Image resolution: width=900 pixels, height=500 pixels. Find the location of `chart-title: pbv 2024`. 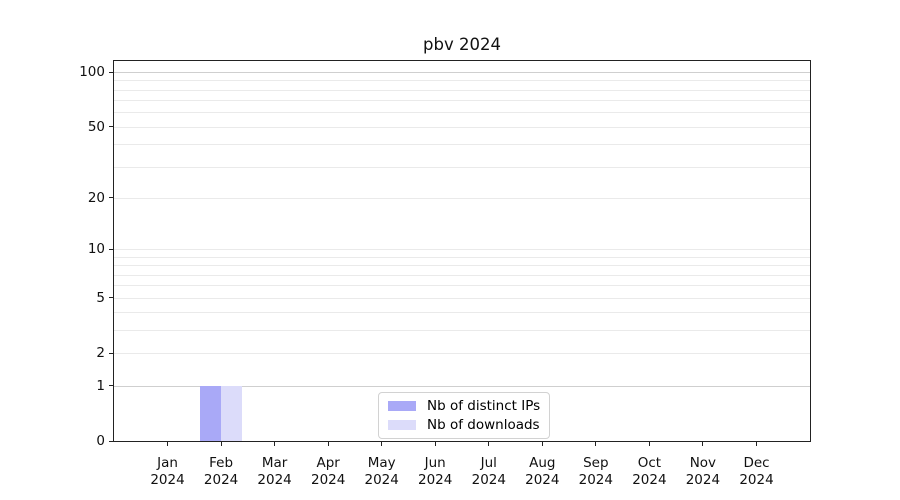

chart-title: pbv 2024 is located at coordinates (462, 44).